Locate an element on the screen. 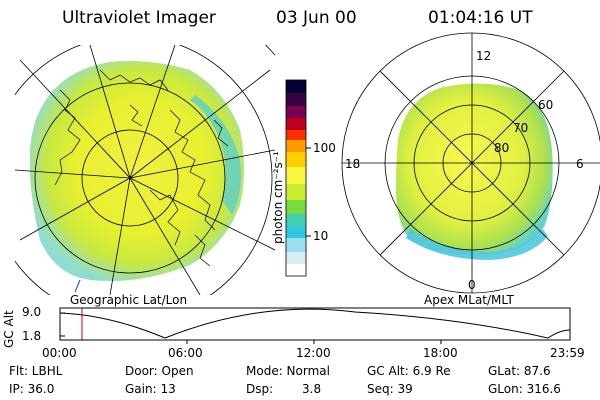 This screenshot has height=400, width=600. colorbar is located at coordinates (298, 178).